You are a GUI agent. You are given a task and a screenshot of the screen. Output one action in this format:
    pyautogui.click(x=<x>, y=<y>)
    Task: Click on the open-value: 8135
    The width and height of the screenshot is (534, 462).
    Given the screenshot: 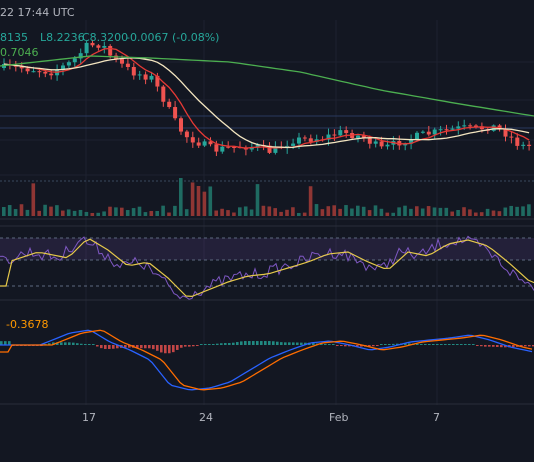 What is the action you would take?
    pyautogui.click(x=14, y=37)
    